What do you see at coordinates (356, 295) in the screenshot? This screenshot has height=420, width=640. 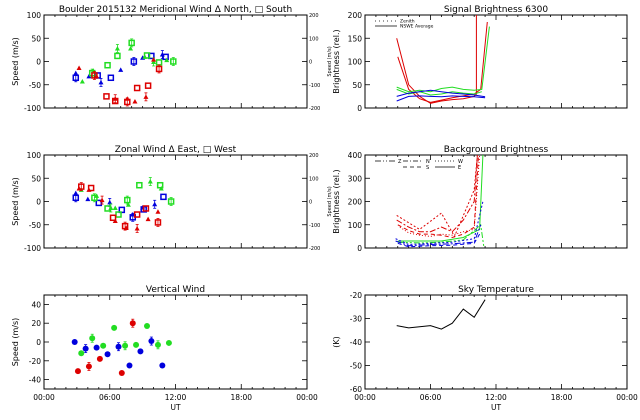 I see `y-tick-label: -20` at bounding box center [356, 295].